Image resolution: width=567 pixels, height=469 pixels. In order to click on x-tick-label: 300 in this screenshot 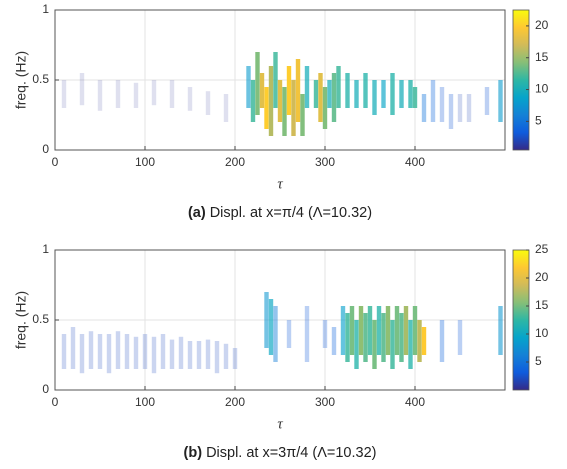, I will do `click(325, 162)`.